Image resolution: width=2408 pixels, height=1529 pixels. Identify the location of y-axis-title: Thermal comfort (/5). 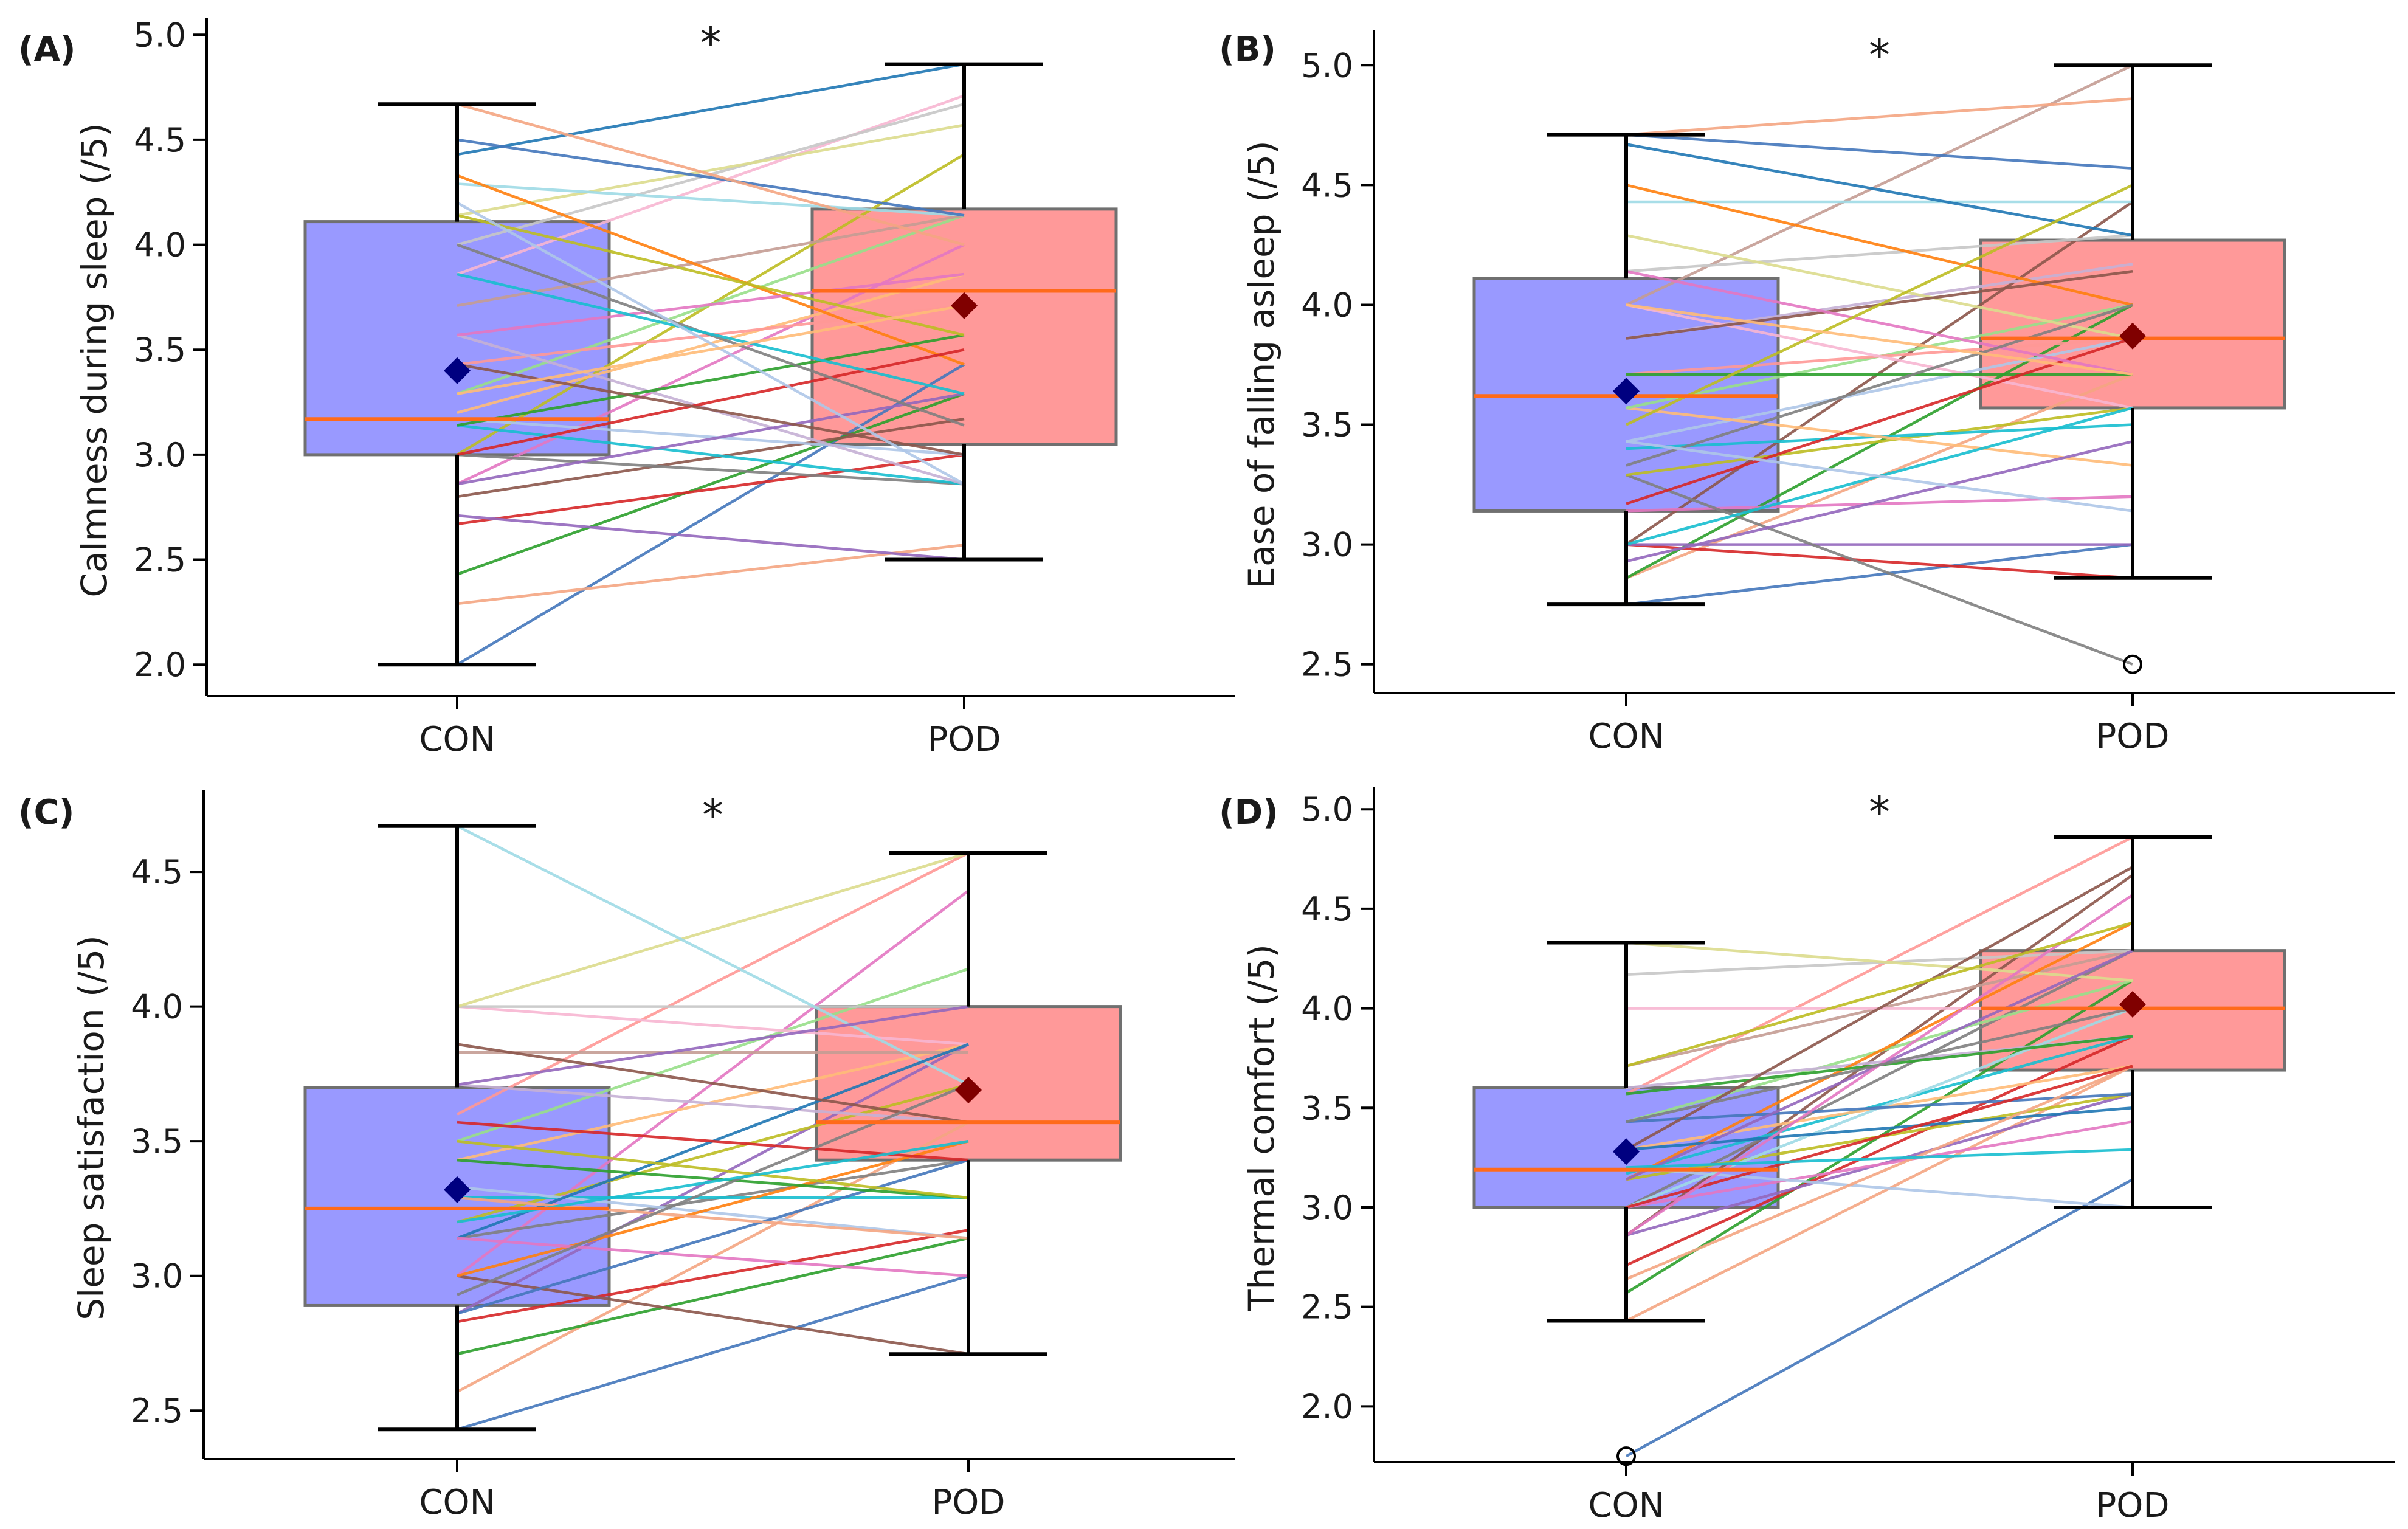
(1261, 1128).